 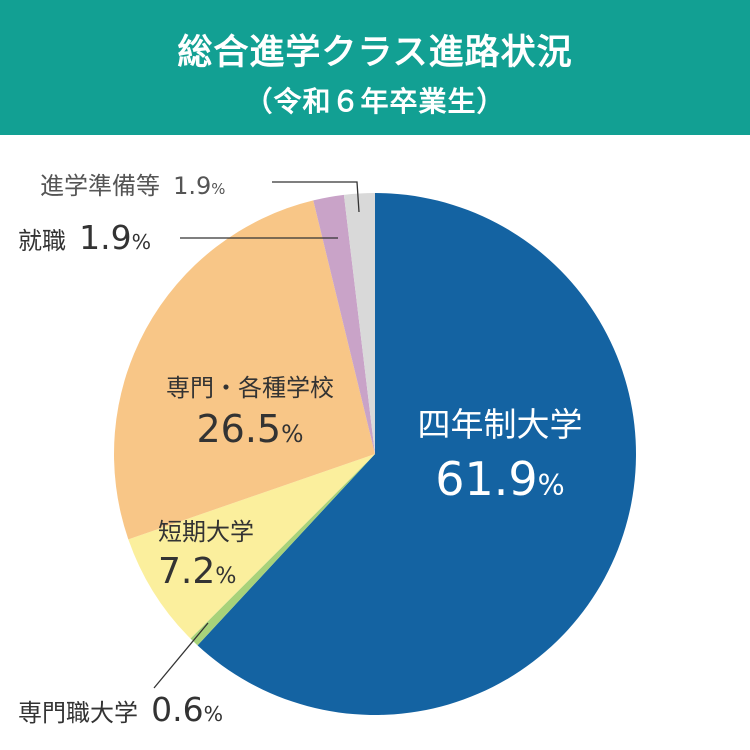 What do you see at coordinates (500, 424) in the screenshot?
I see `slice-label-name: 四年制大学` at bounding box center [500, 424].